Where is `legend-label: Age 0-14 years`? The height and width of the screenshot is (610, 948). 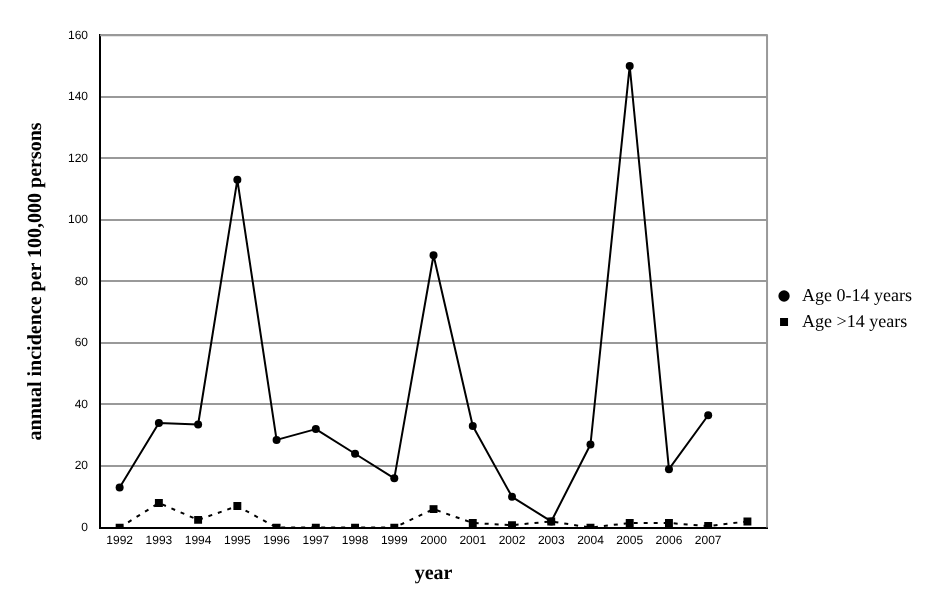 legend-label: Age 0-14 years is located at coordinates (857, 294).